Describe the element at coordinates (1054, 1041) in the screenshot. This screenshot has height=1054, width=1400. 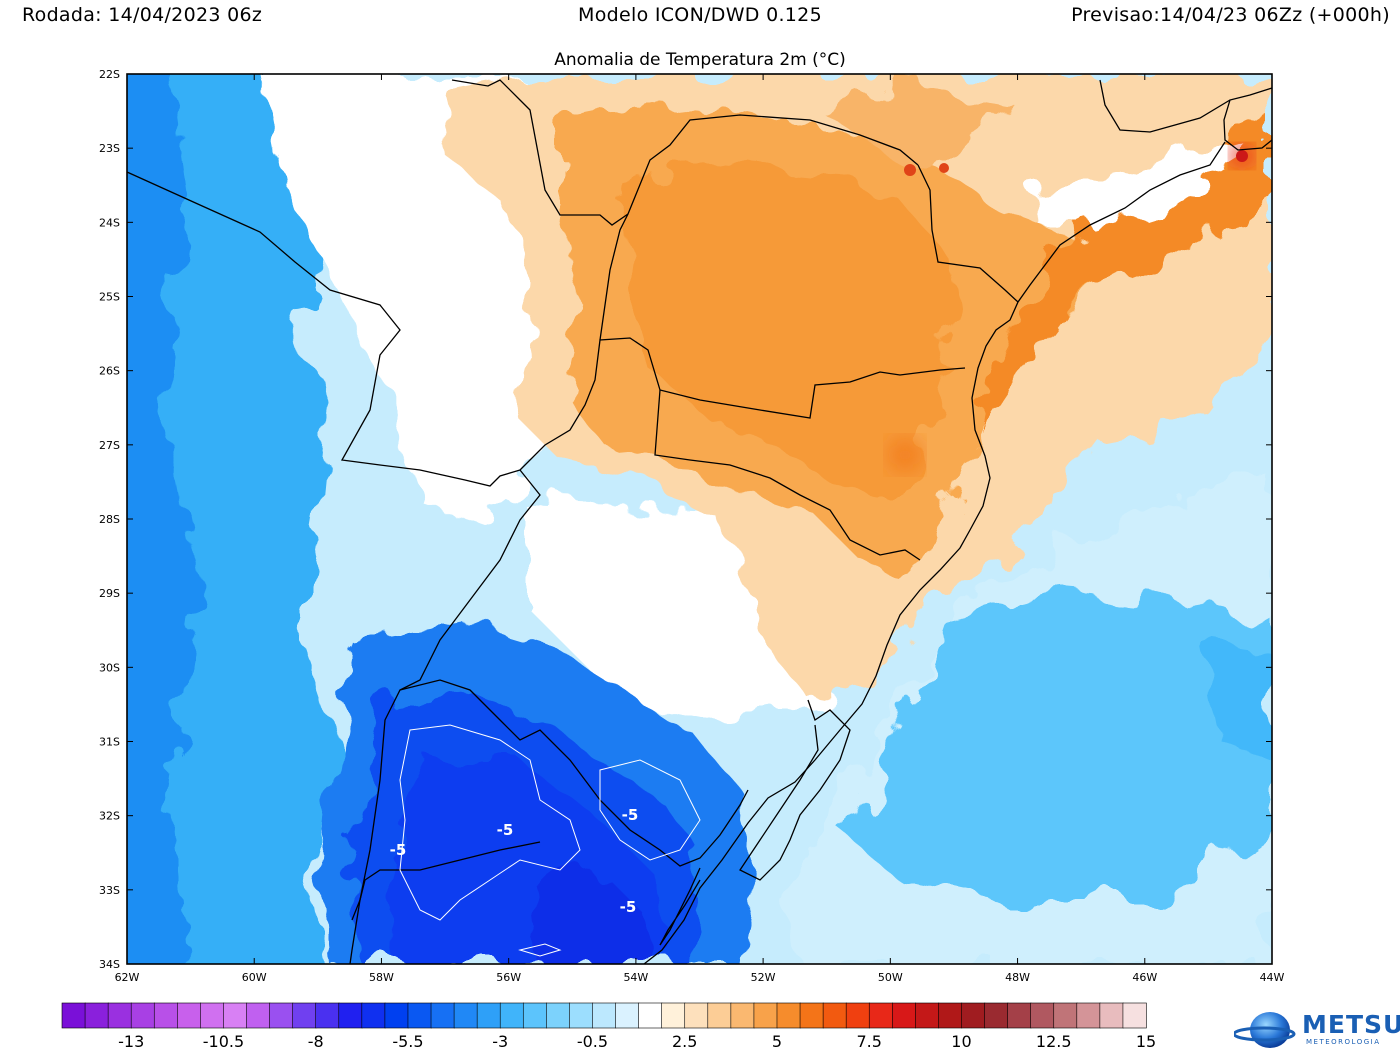
I see `colorbar-label: 12.5` at that location.